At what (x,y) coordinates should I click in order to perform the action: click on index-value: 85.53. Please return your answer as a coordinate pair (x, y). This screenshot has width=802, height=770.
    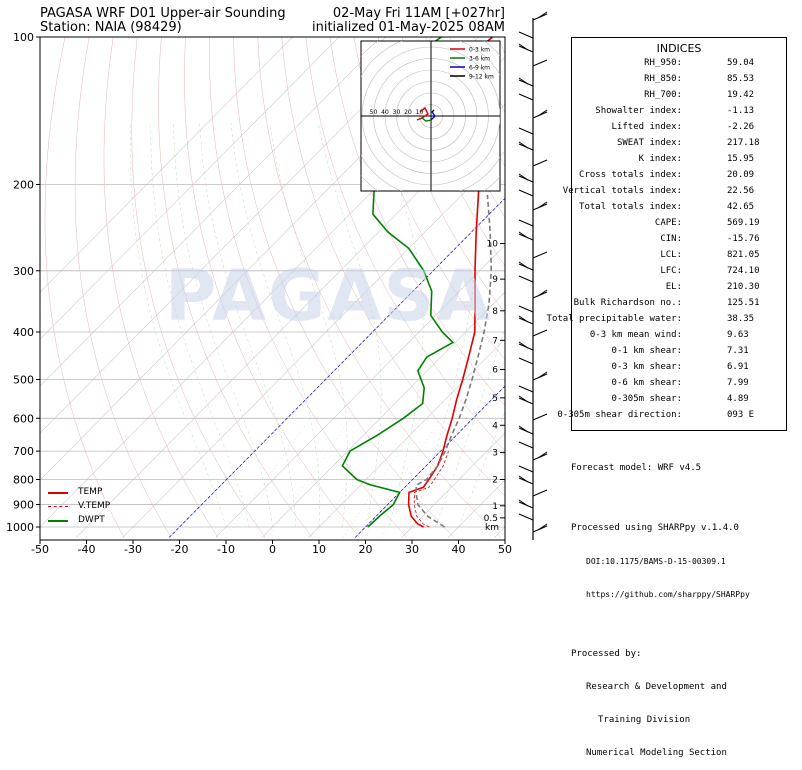
    Looking at the image, I should click on (740, 79).